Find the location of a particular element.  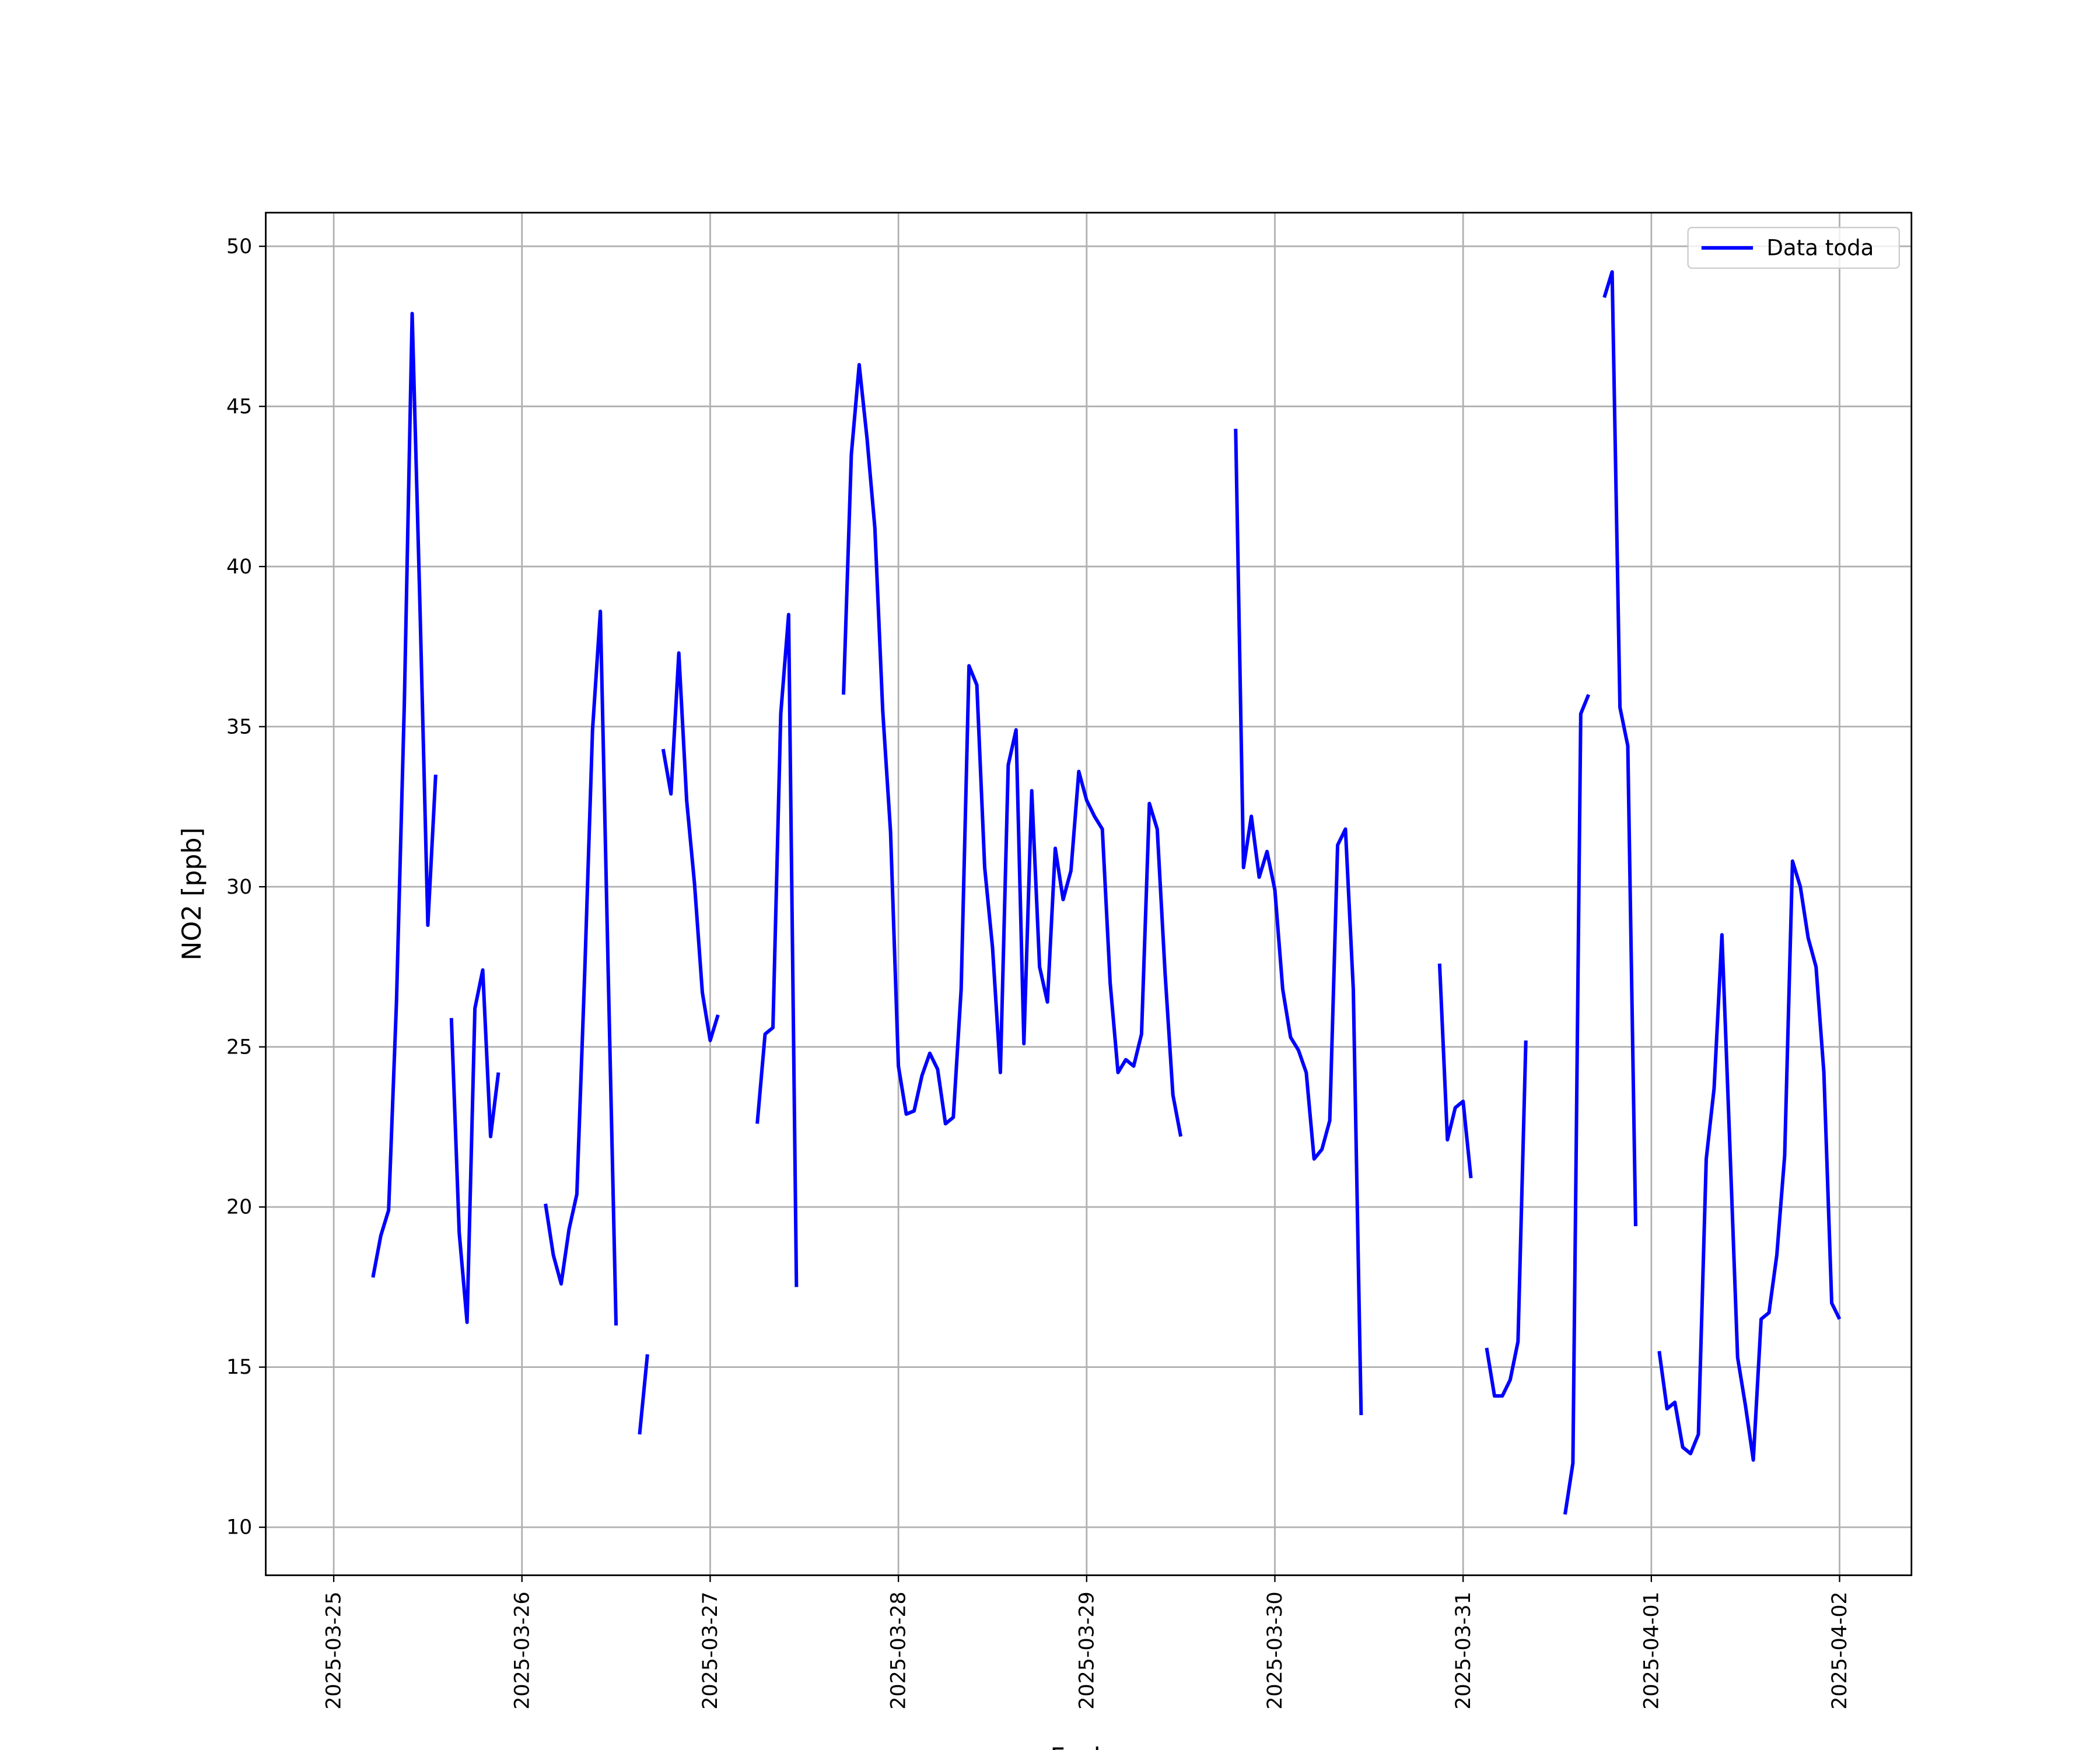

x-tick-label: 2025-03-31 is located at coordinates (1463, 1650).